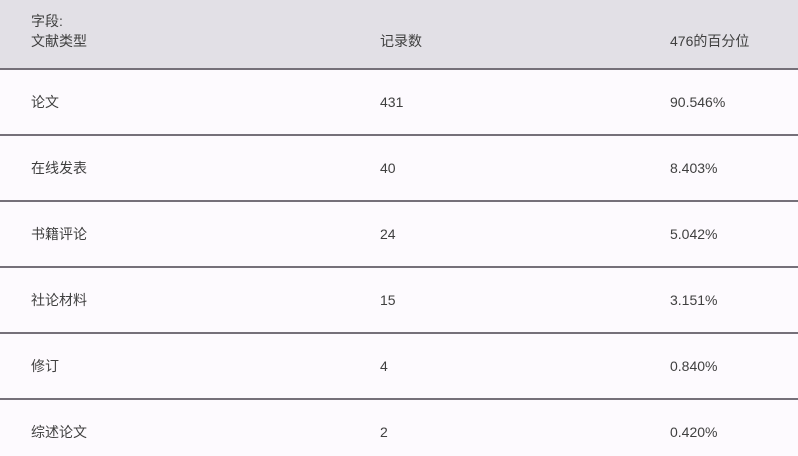 The height and width of the screenshot is (456, 798). Describe the element at coordinates (734, 300) in the screenshot. I see `percent-cell: 3.151%` at that location.